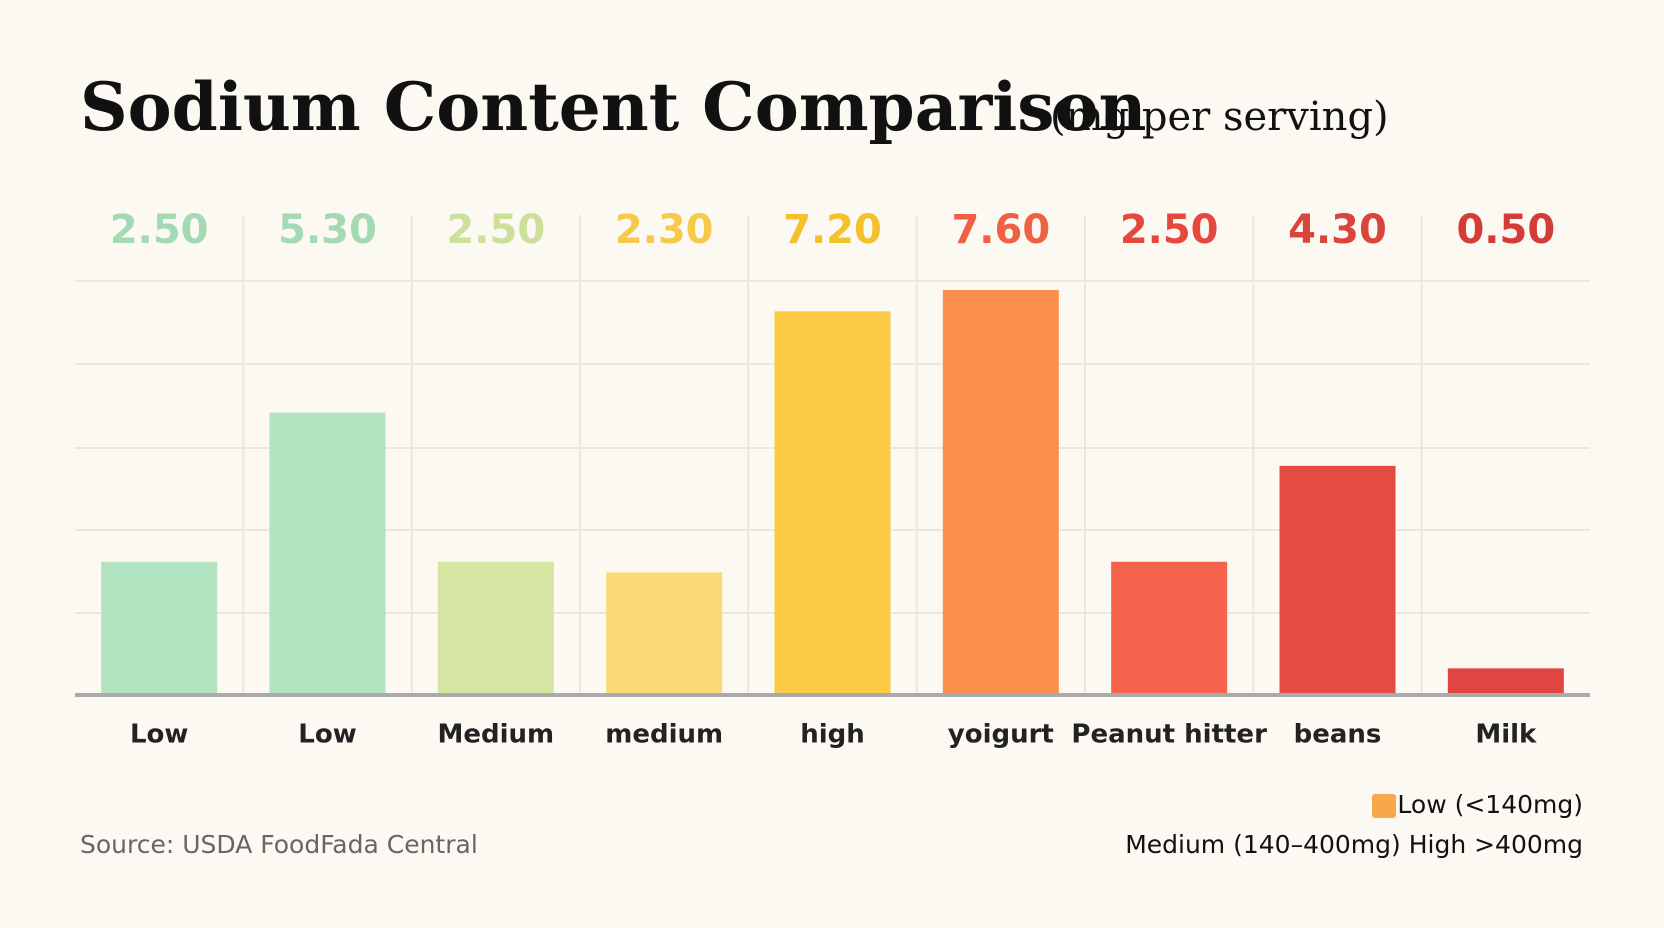 Image resolution: width=1664 pixels, height=928 pixels. What do you see at coordinates (664, 735) in the screenshot?
I see `x-tick-label: medium` at bounding box center [664, 735].